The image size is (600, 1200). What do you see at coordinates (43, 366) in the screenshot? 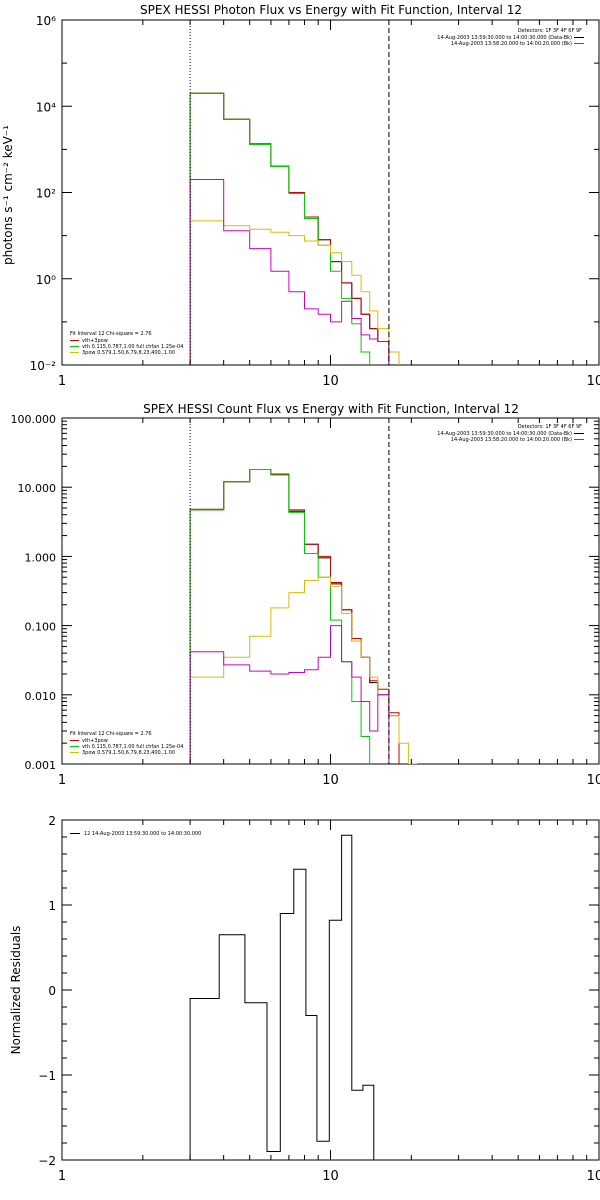
I see `y-tick-label: 10⁻²` at bounding box center [43, 366].